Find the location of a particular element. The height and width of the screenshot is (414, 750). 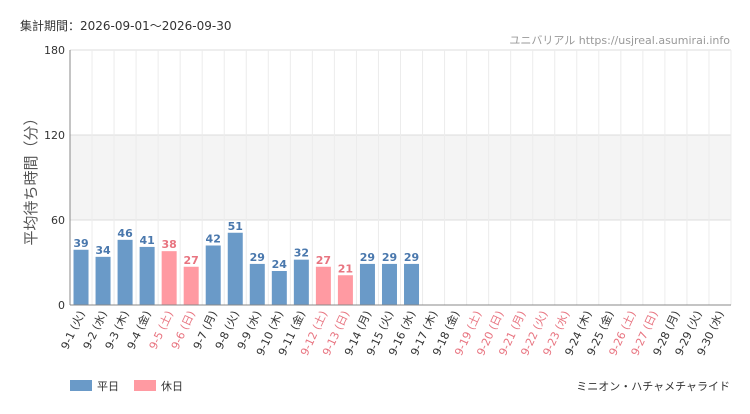

legend-label-weekday: 平日 is located at coordinates (108, 386).